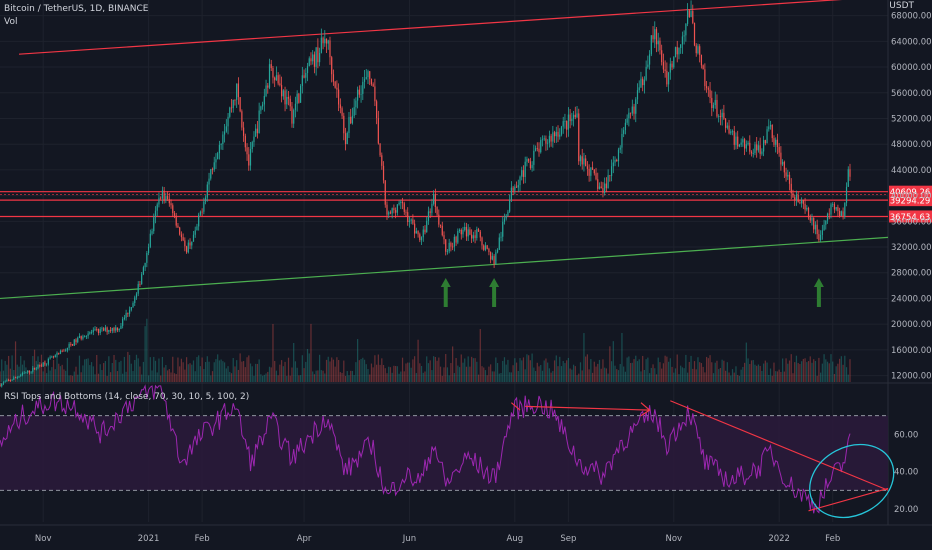 The image size is (932, 550). I want to click on volume-label: Vol, so click(11, 22).